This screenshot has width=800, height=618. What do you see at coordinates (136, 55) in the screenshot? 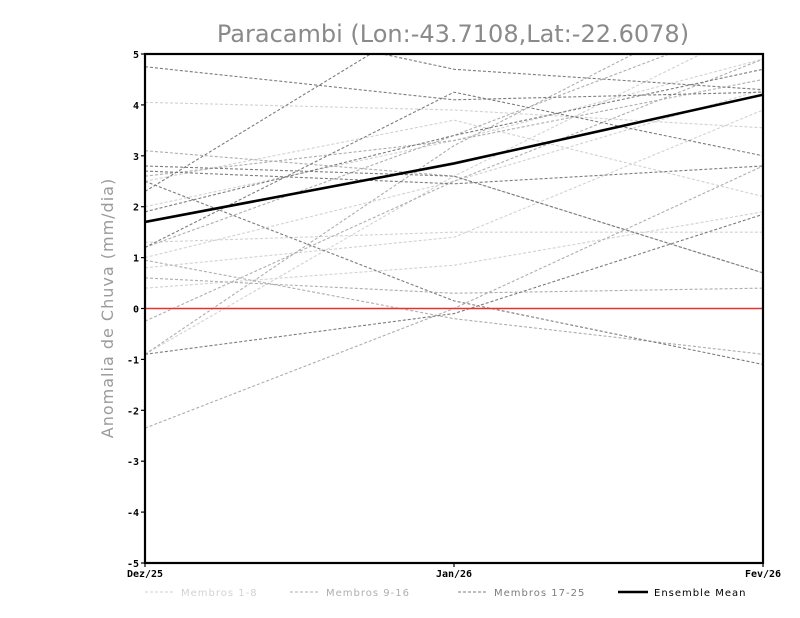
I see `y-tick-label: 5` at bounding box center [136, 55].